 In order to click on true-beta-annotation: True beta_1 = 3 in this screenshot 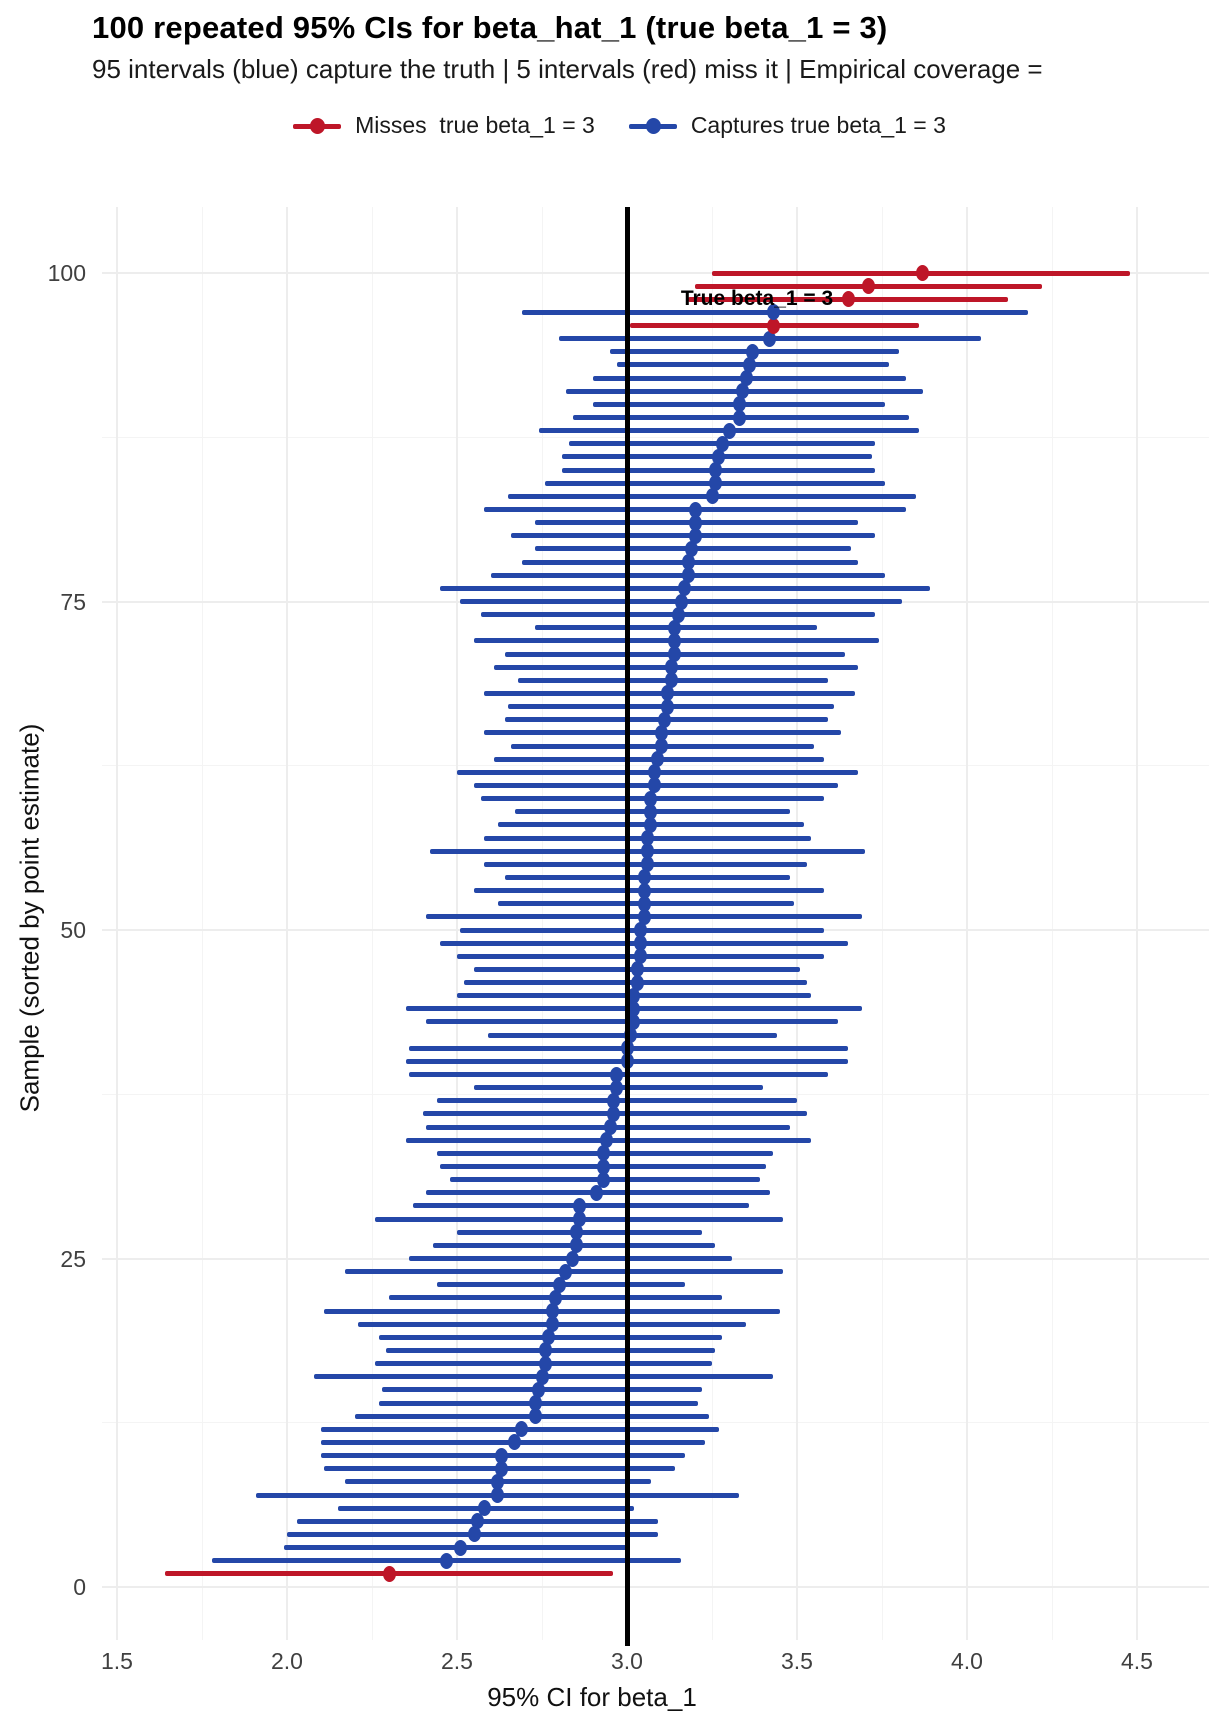, I will do `click(757, 298)`.